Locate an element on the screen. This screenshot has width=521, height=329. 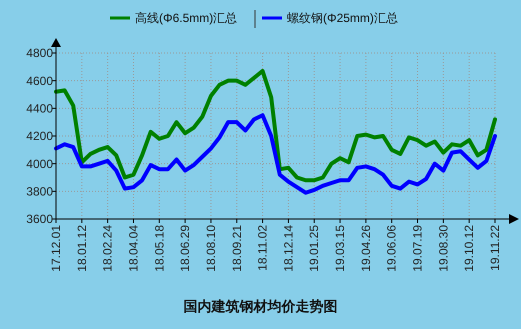
x-tick-label: 19.07.19 is located at coordinates (417, 248).